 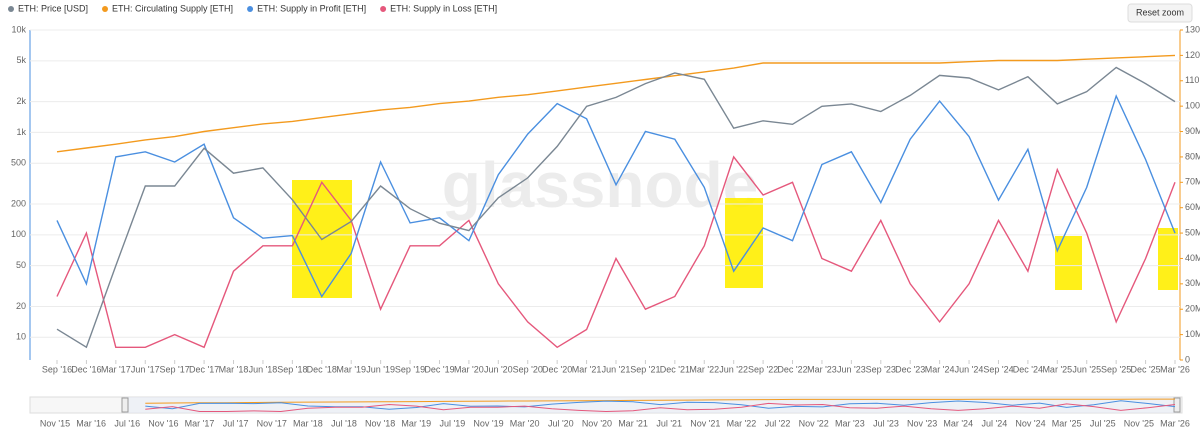 I want to click on x-tick-label: Dec '25, so click(x=1145, y=369).